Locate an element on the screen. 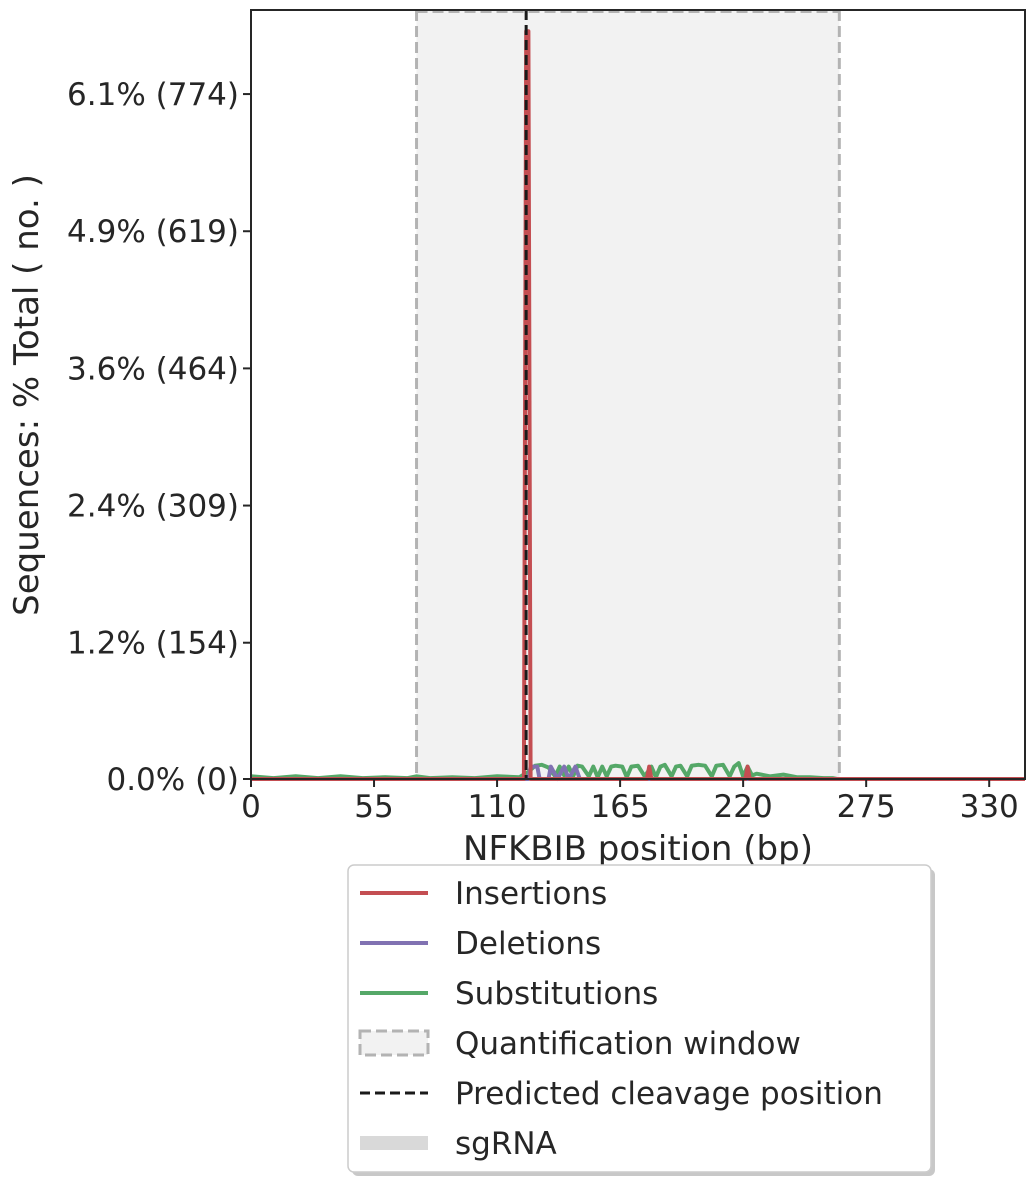 This screenshot has width=1036, height=1183. x-axis-label: NFKBIB position (bp) is located at coordinates (638, 849).